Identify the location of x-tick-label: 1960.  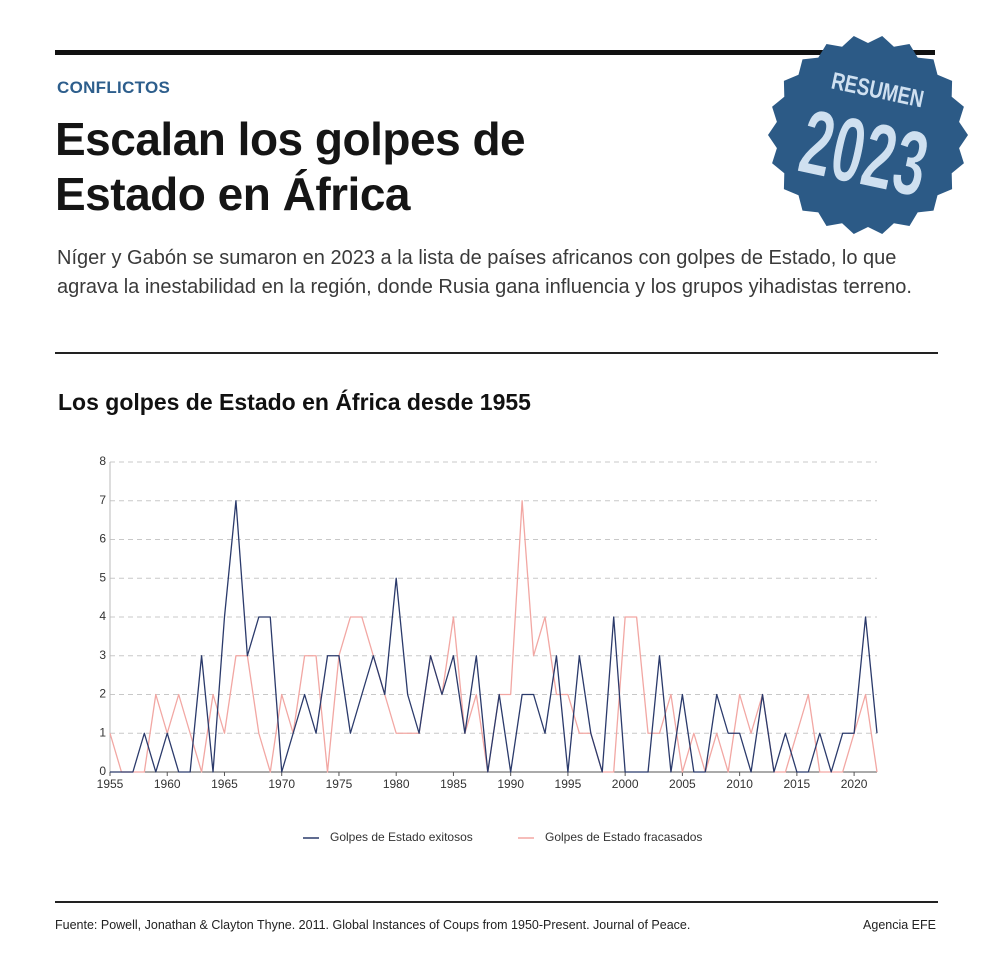
(167, 784).